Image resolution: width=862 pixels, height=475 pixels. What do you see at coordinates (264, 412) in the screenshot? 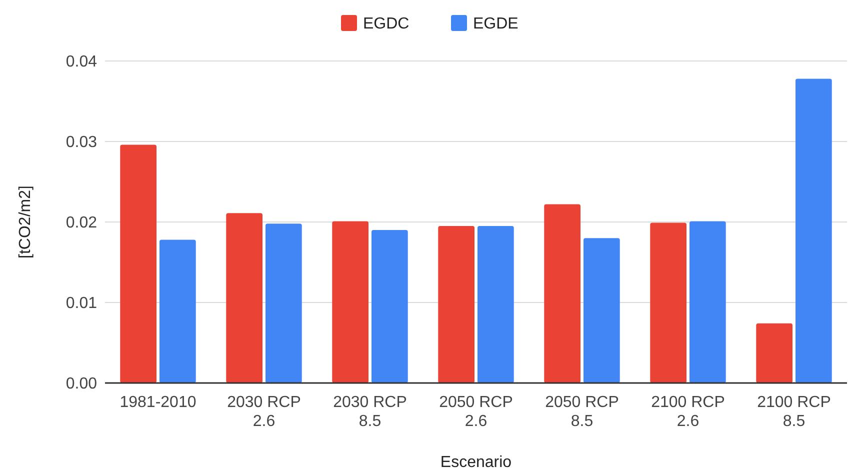
I see `x-tick-label: 2030 RCP 2.6` at bounding box center [264, 412].